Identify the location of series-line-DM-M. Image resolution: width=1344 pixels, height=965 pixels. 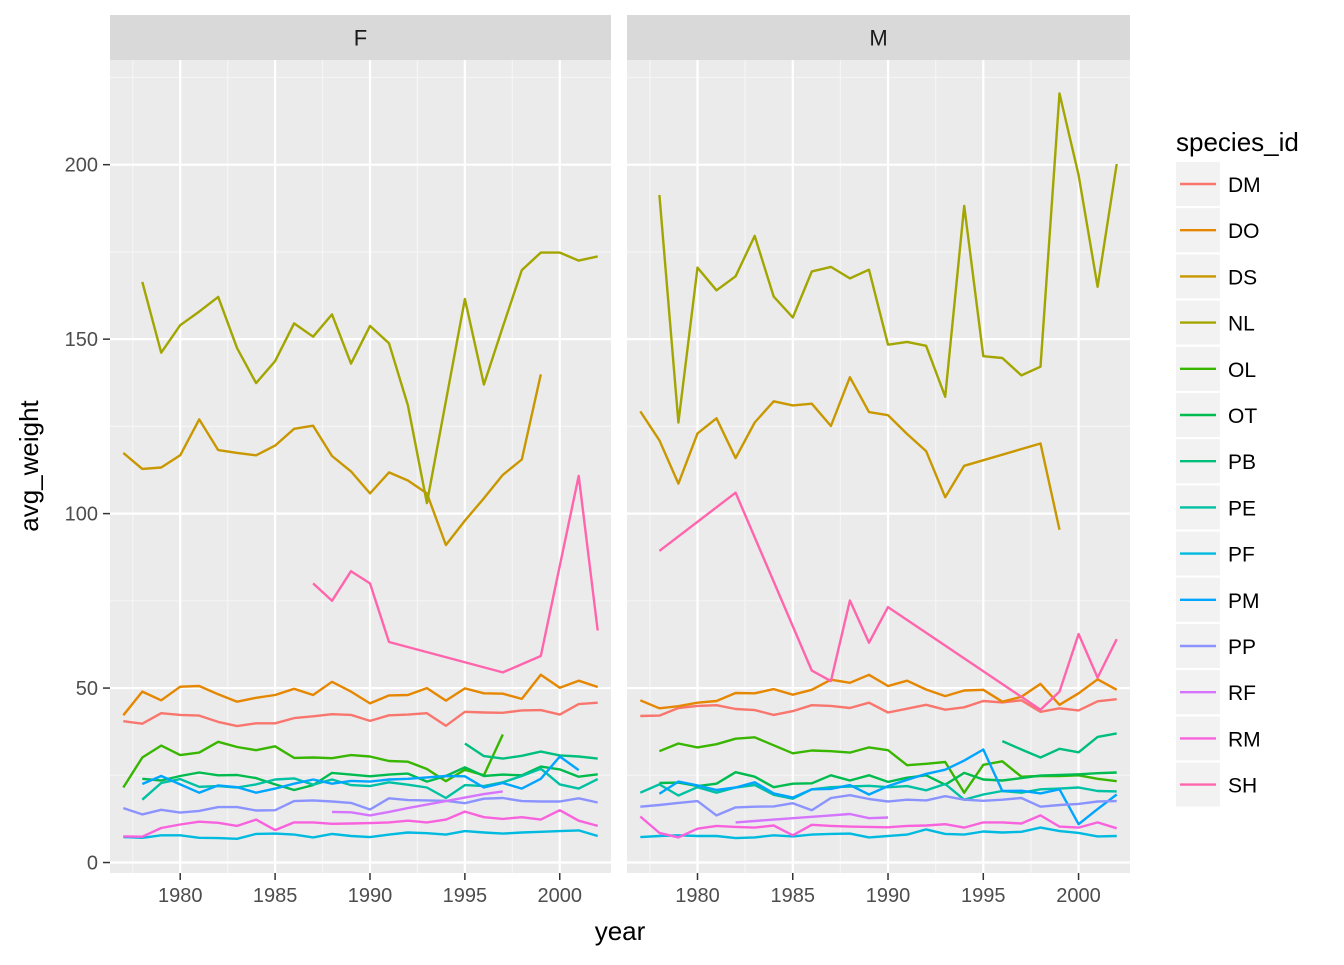
(878, 708).